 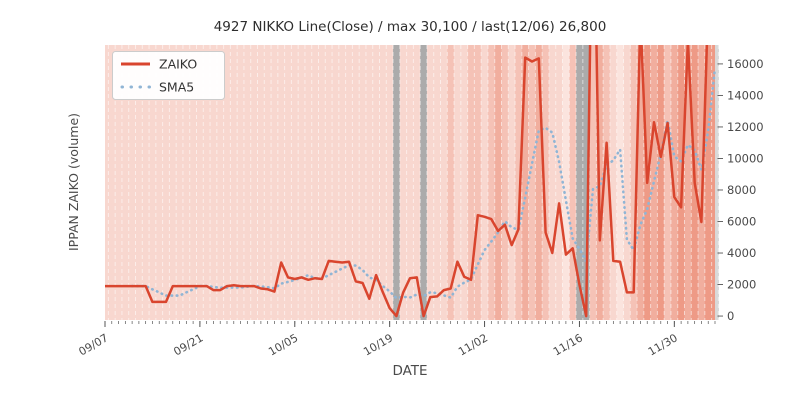 What do you see at coordinates (283, 344) in the screenshot?
I see `x-tick-label: 10/05` at bounding box center [283, 344].